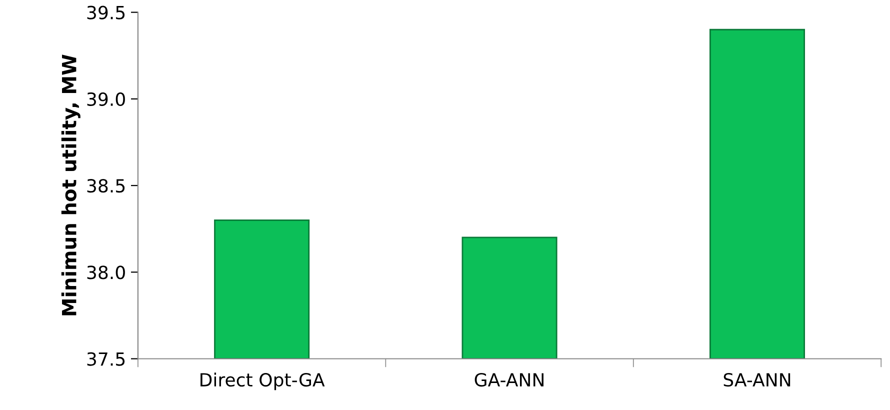  I want to click on y-tick-label: 39.0, so click(106, 99).